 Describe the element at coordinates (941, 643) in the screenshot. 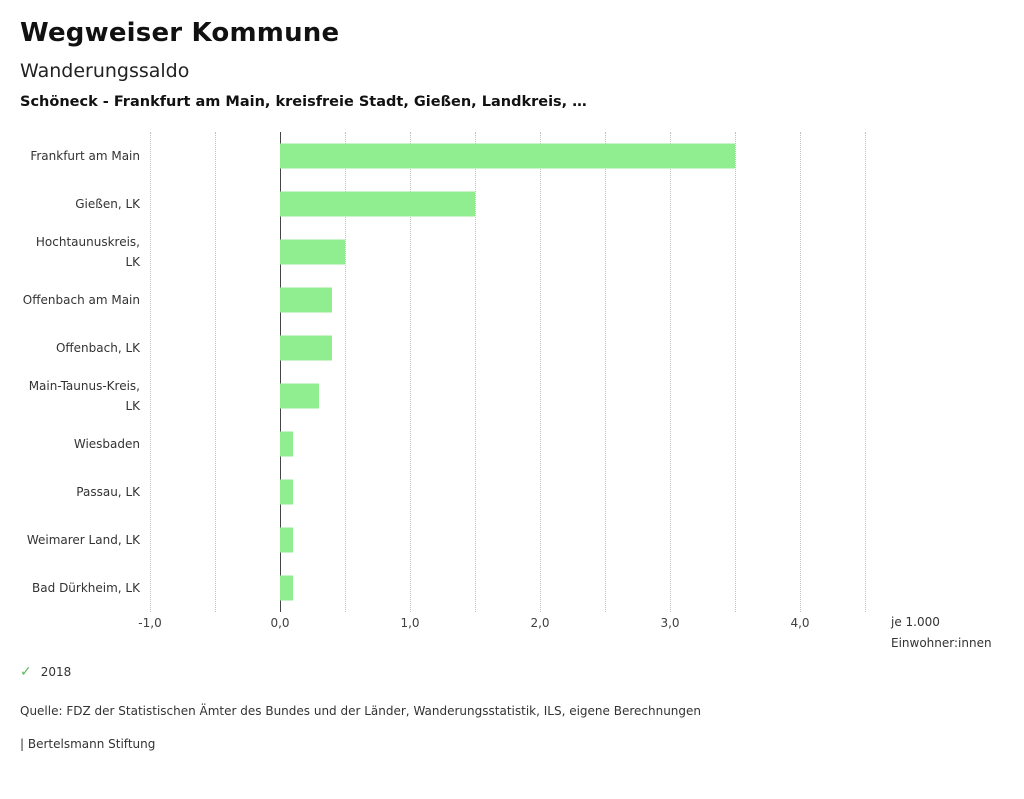

I see `axis-unit-line2: Einwohner:innen` at that location.